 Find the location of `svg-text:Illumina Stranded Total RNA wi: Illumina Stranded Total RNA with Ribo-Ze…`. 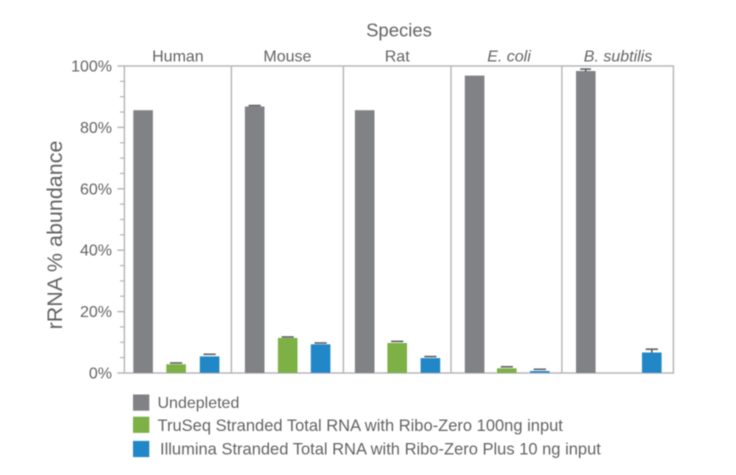

svg-text:Illumina Stranded Total RNA wi: Illumina Stranded Total RNA with Ribo-Ze… is located at coordinates (380, 450).